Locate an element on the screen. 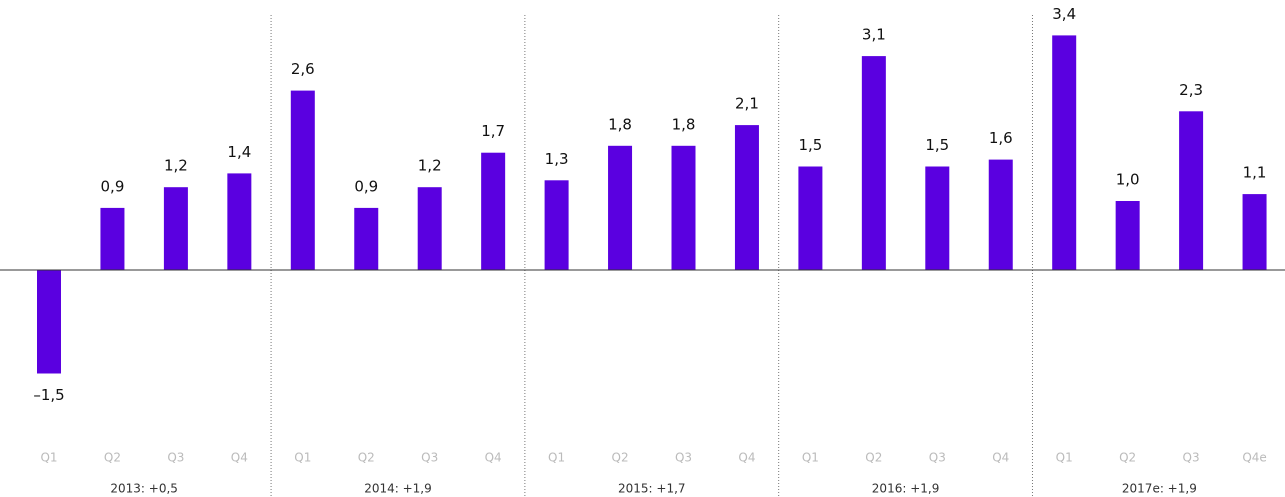 Image resolution: width=1285 pixels, height=497 pixels. value-label: –1,5 is located at coordinates (48, 395).